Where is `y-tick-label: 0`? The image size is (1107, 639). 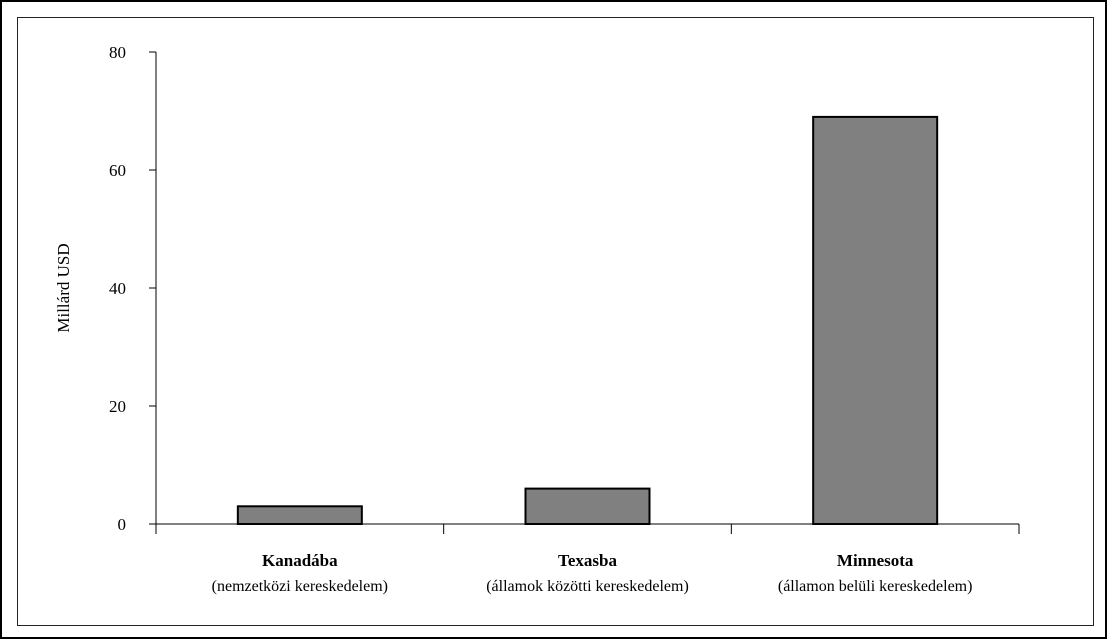
y-tick-label: 0 is located at coordinates (122, 524).